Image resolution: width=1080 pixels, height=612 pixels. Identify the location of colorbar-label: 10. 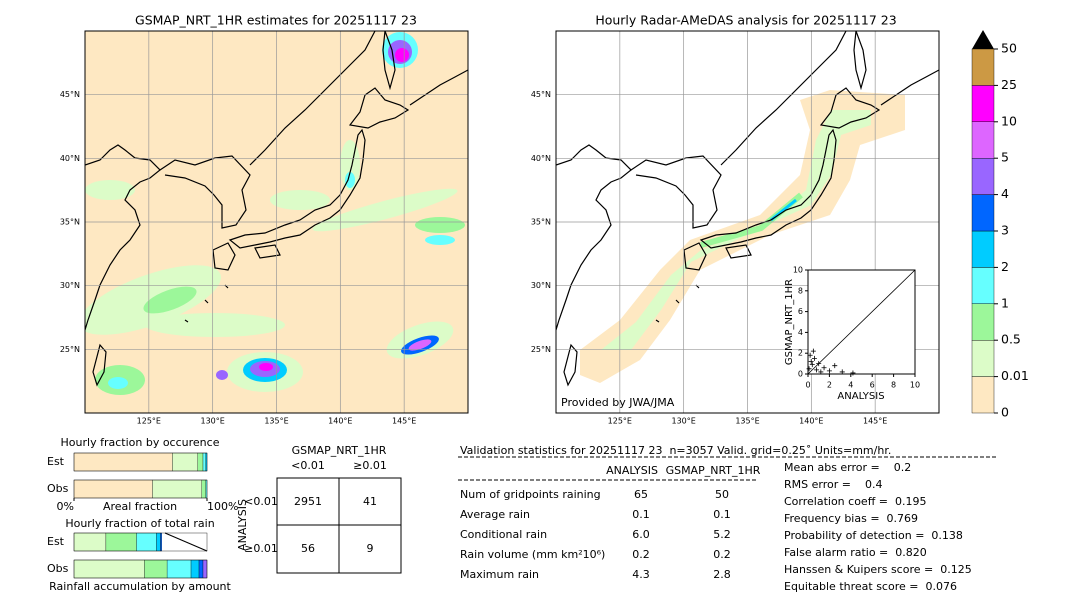
(1009, 120).